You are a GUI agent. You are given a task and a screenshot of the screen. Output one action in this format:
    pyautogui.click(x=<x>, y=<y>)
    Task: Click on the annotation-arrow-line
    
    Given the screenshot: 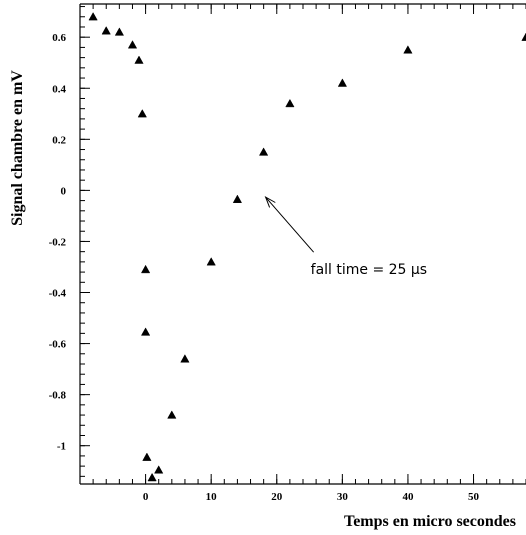 What is the action you would take?
    pyautogui.click(x=290, y=224)
    